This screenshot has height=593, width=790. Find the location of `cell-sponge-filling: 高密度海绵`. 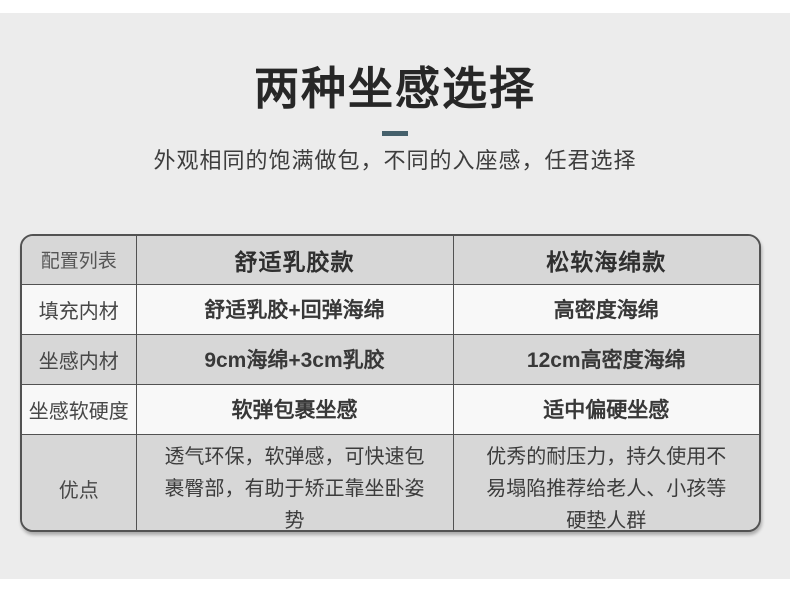

cell-sponge-filling: 高密度海绵 is located at coordinates (605, 309).